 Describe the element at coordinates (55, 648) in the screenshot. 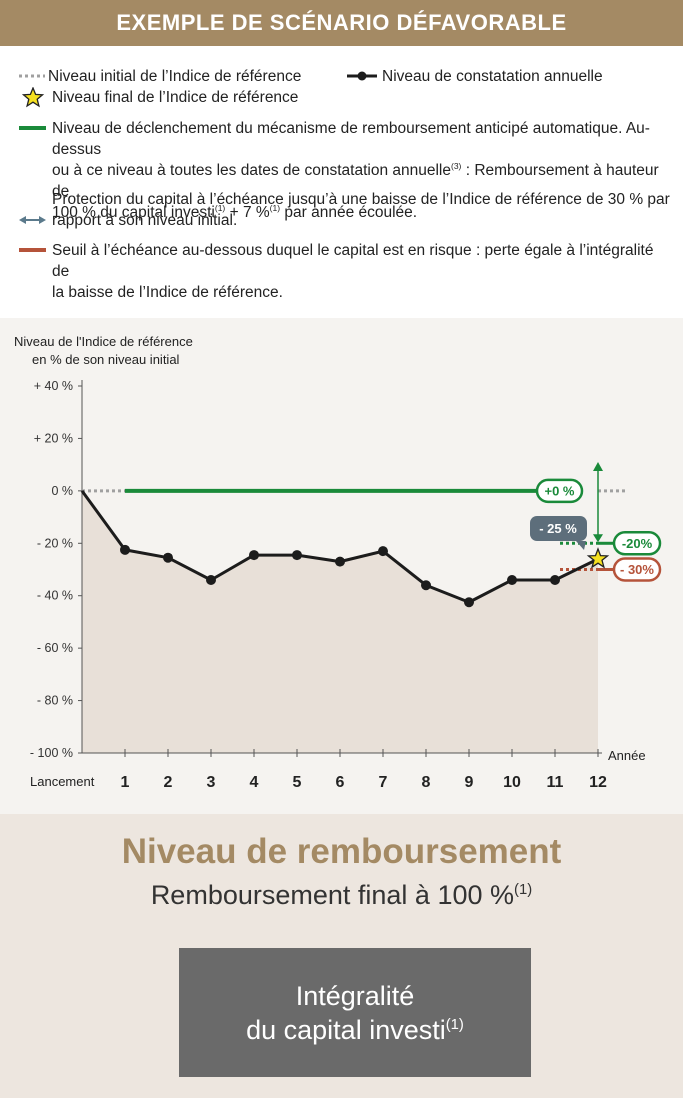

I see `y-tick-label: - 60 %` at that location.